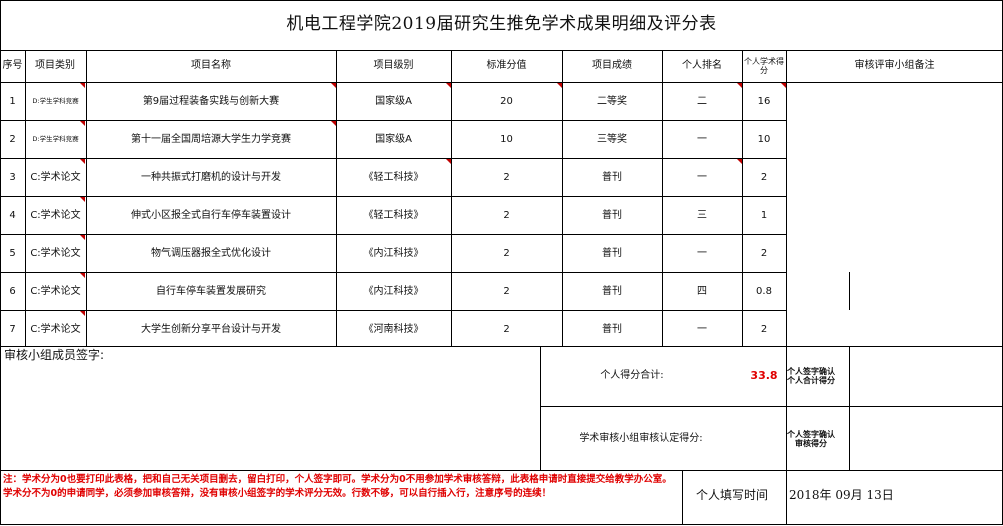  I want to click on header-category: 项目类别, so click(55, 66).